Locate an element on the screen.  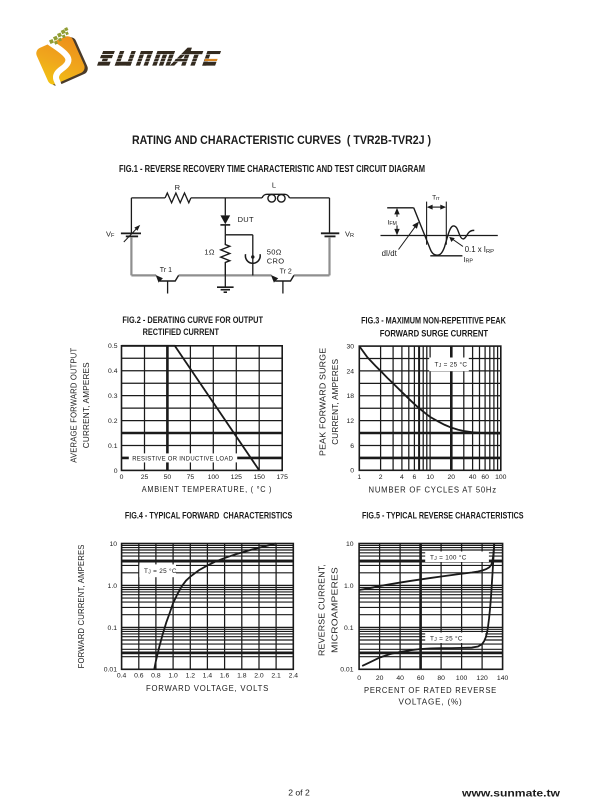
svg-text: 2 is located at coordinates (381, 477).